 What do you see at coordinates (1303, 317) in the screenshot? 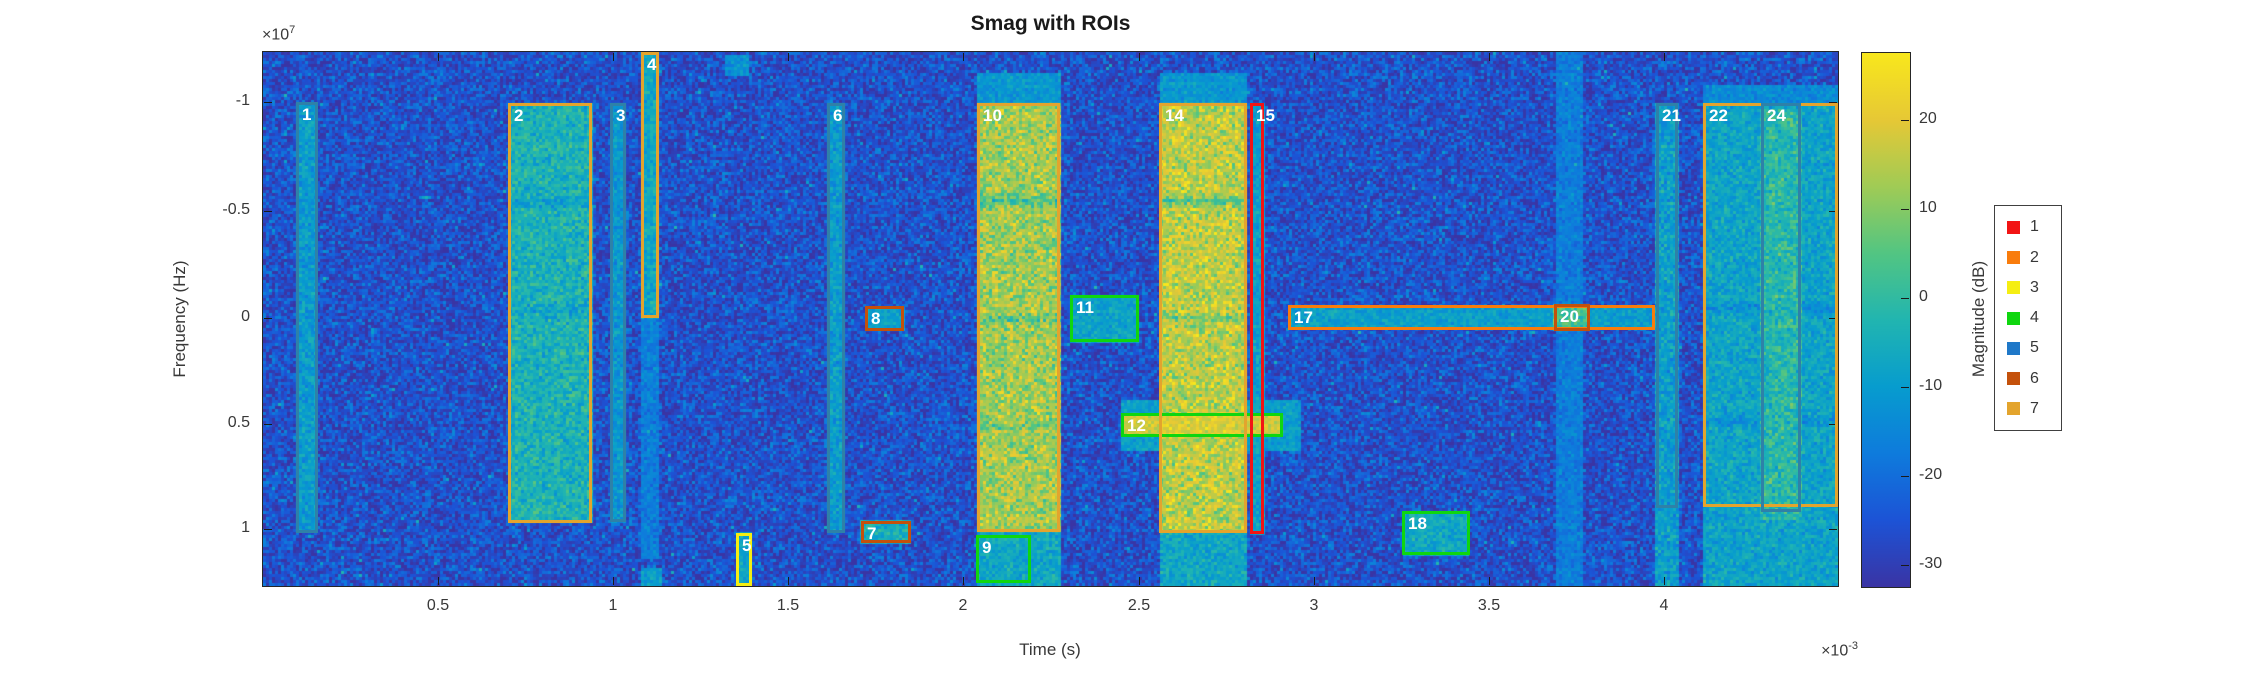
I see `roi-number-label: 17` at bounding box center [1303, 317].